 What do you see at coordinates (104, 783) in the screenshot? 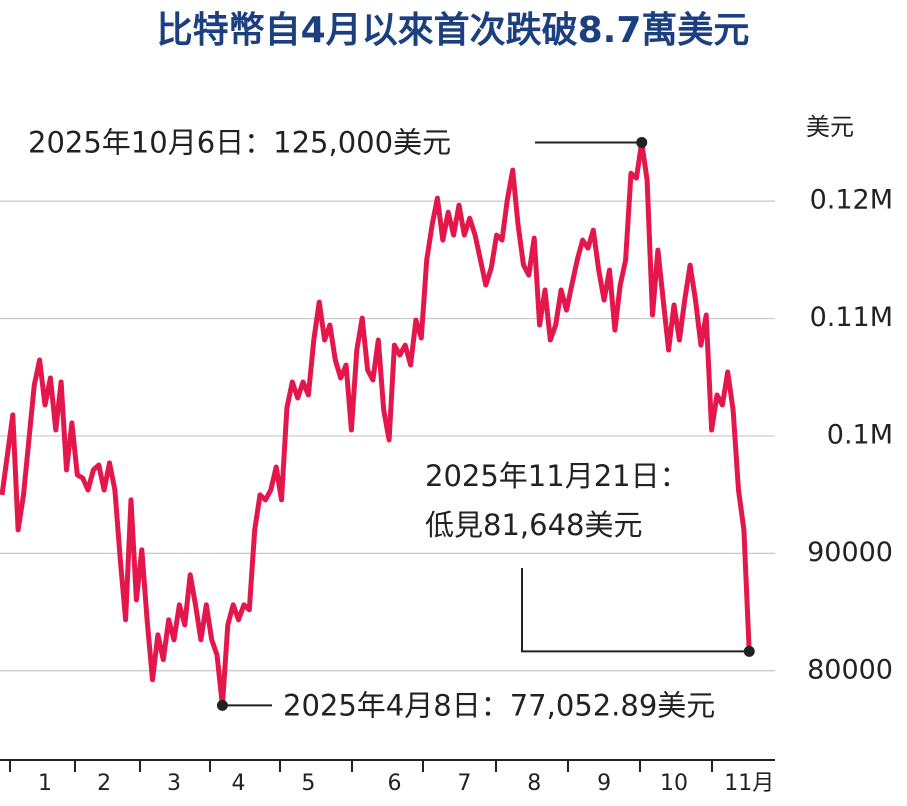
I see `x-tick-label: 2` at bounding box center [104, 783].